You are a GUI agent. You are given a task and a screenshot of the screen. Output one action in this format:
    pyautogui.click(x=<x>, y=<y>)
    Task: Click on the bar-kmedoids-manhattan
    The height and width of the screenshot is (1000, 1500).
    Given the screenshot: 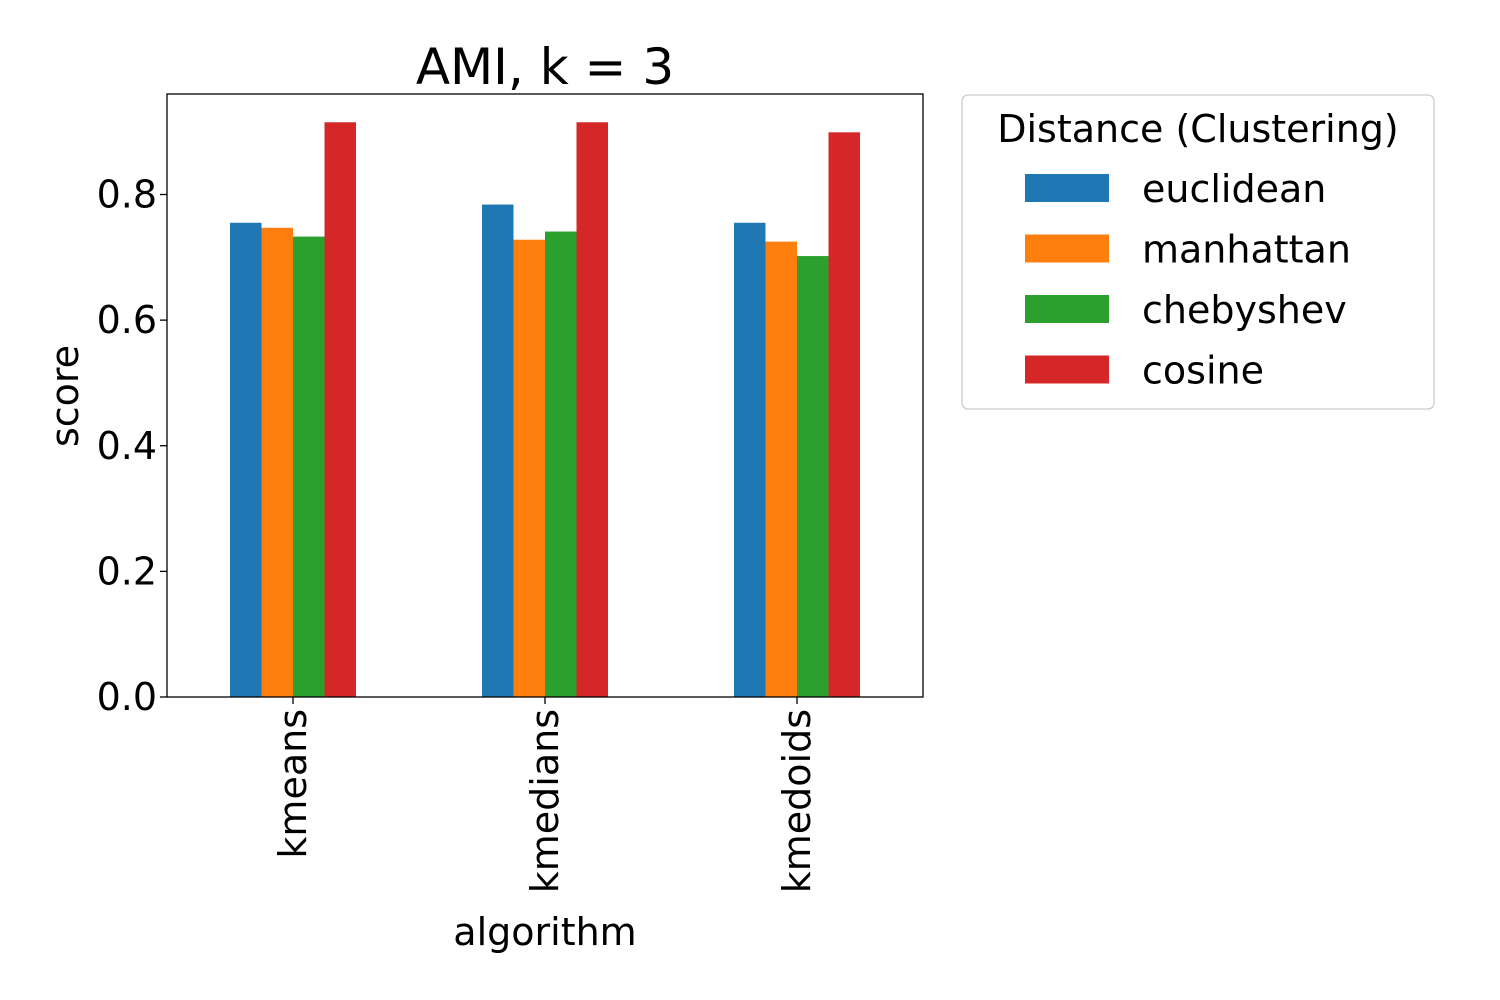 What is the action you would take?
    pyautogui.click(x=781, y=469)
    